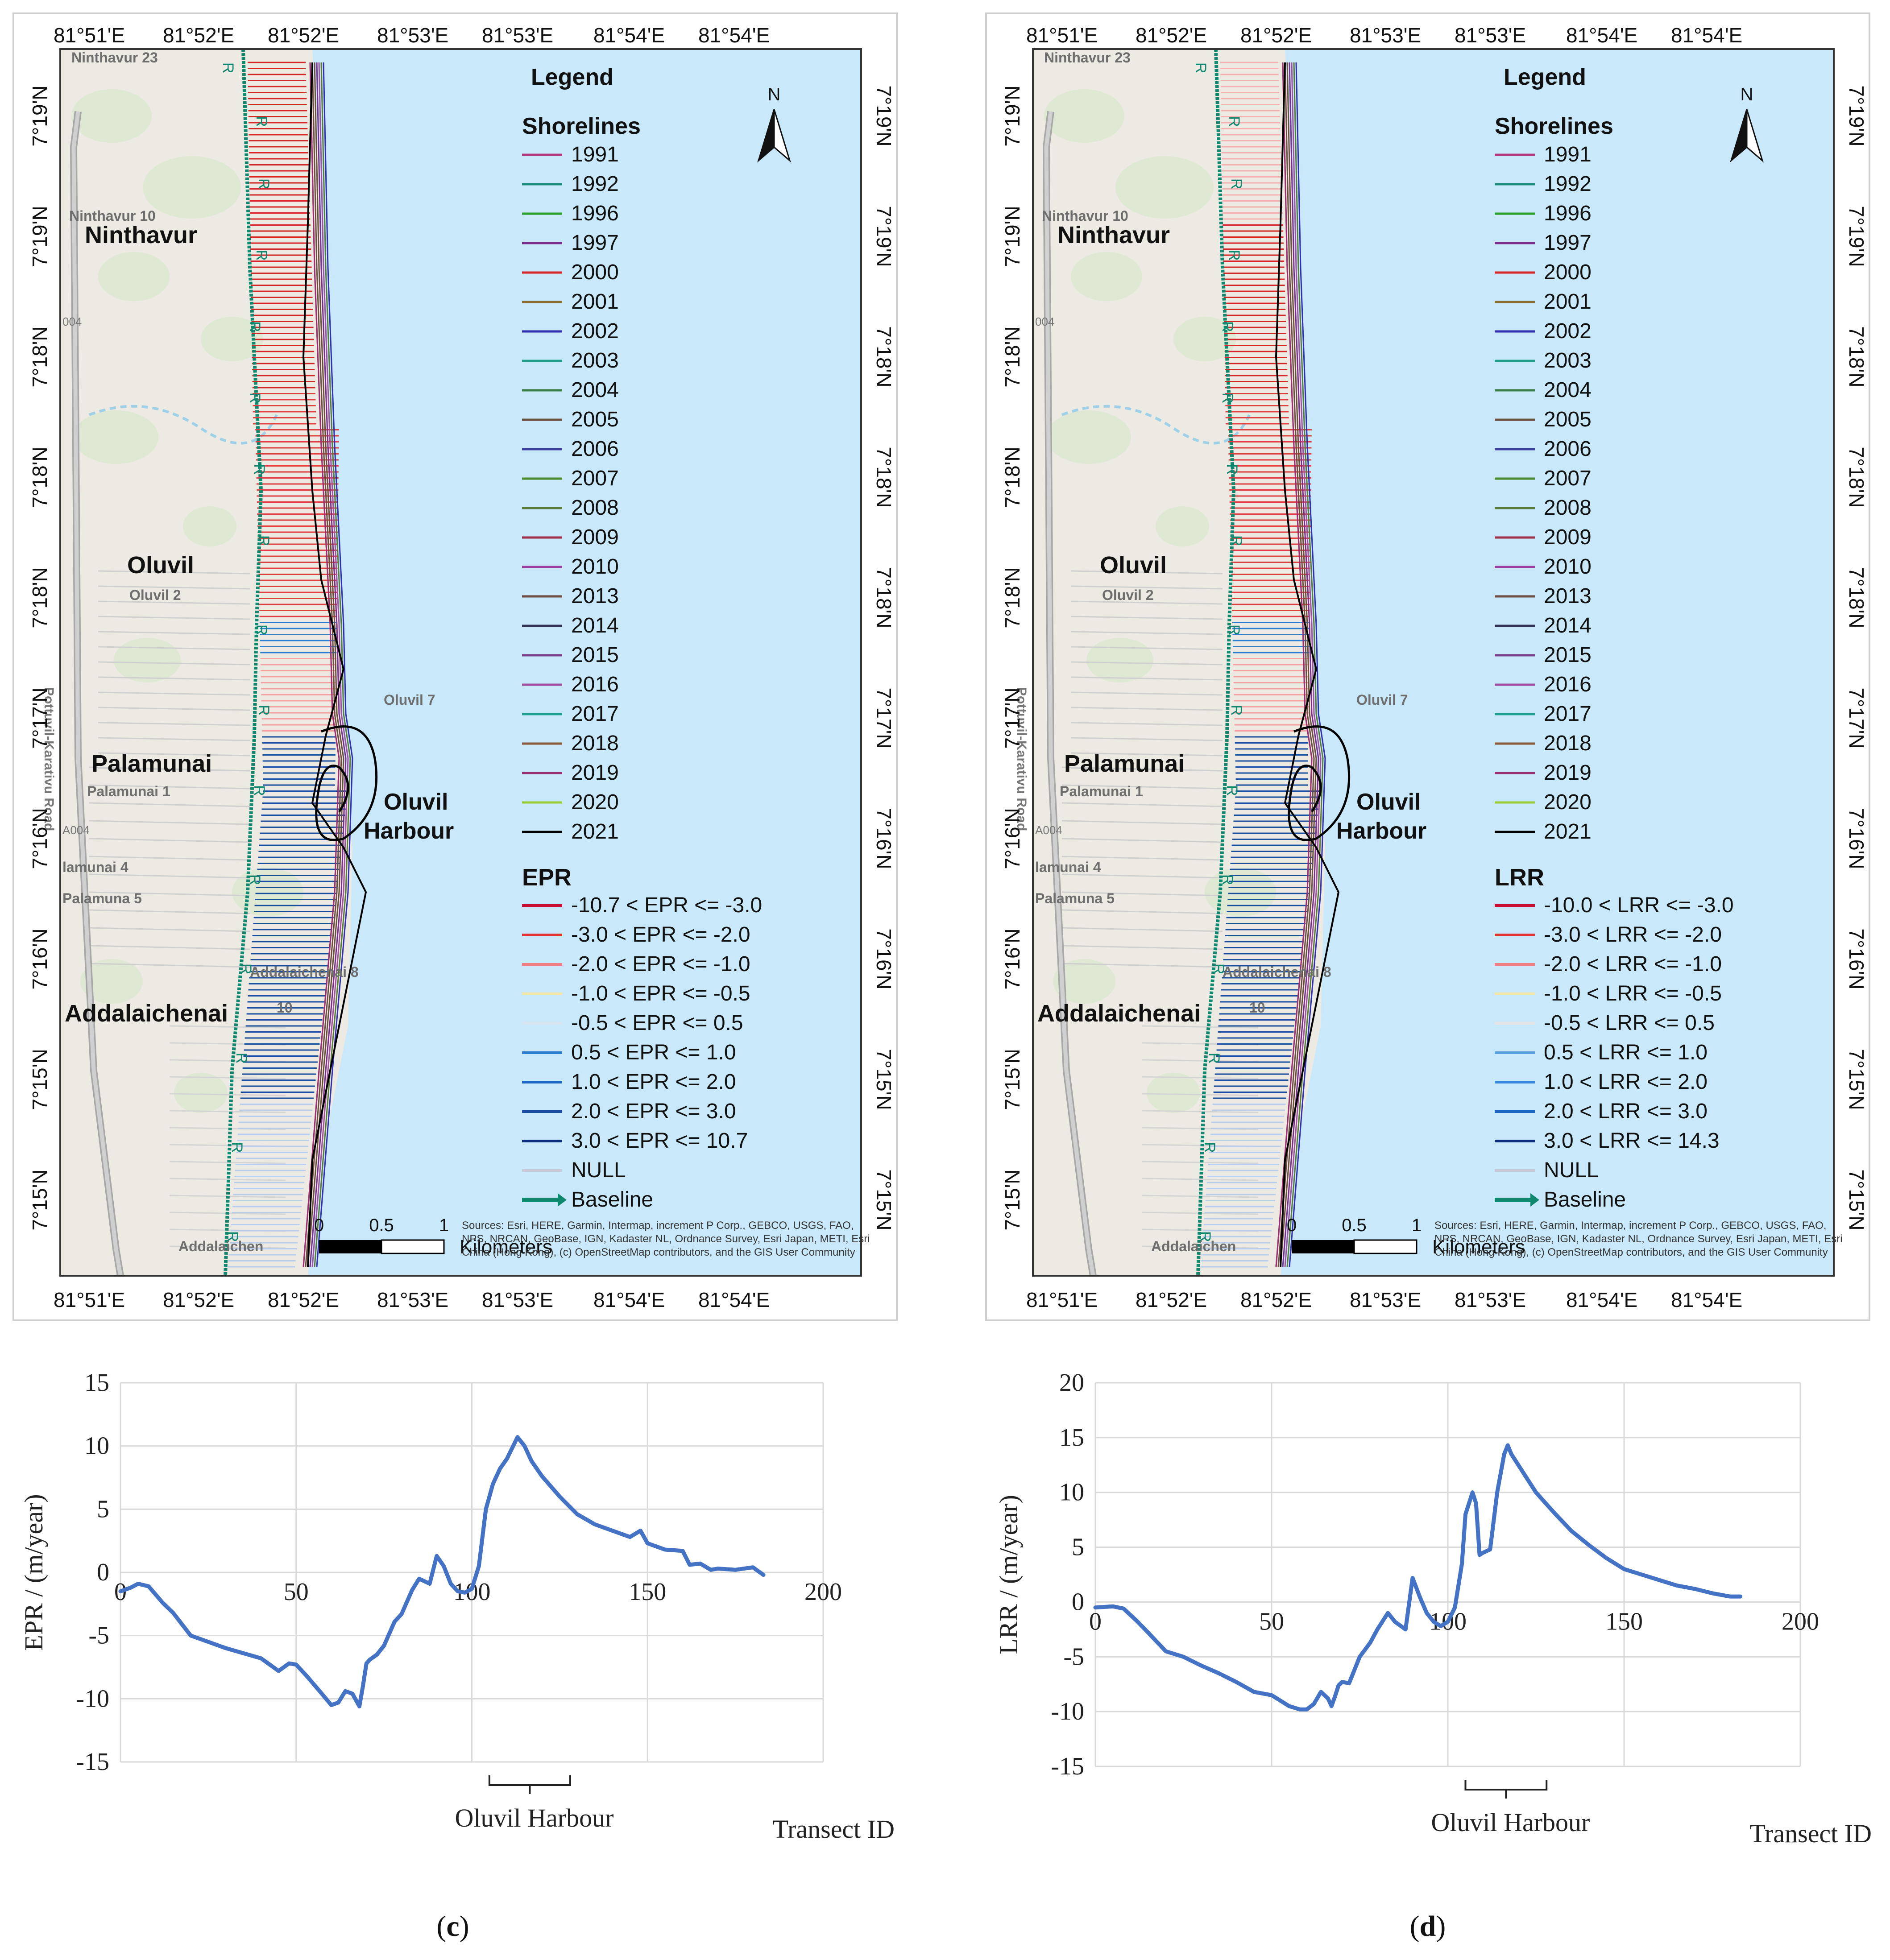 Image resolution: width=1890 pixels, height=1960 pixels. Describe the element at coordinates (1012, 477) in the screenshot. I see `lat-tick-left: 7°18'N` at that location.